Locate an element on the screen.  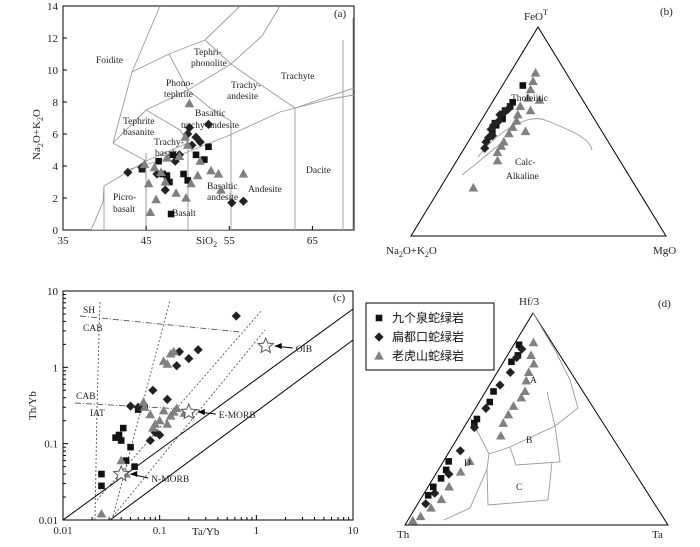
reference-arrowhead is located at coordinates (201, 411).